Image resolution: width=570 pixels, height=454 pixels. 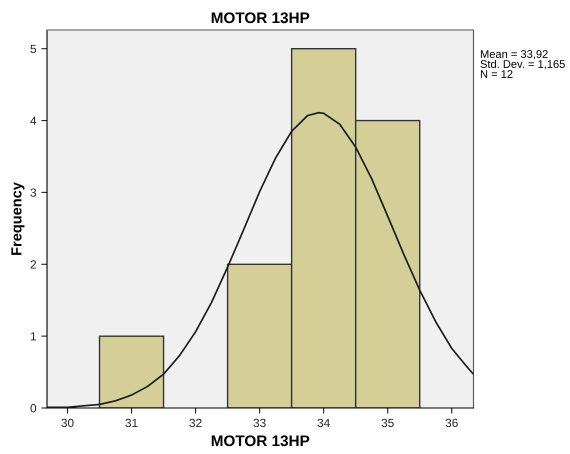 What do you see at coordinates (514, 55) in the screenshot?
I see `text: Mean = 33,92` at bounding box center [514, 55].